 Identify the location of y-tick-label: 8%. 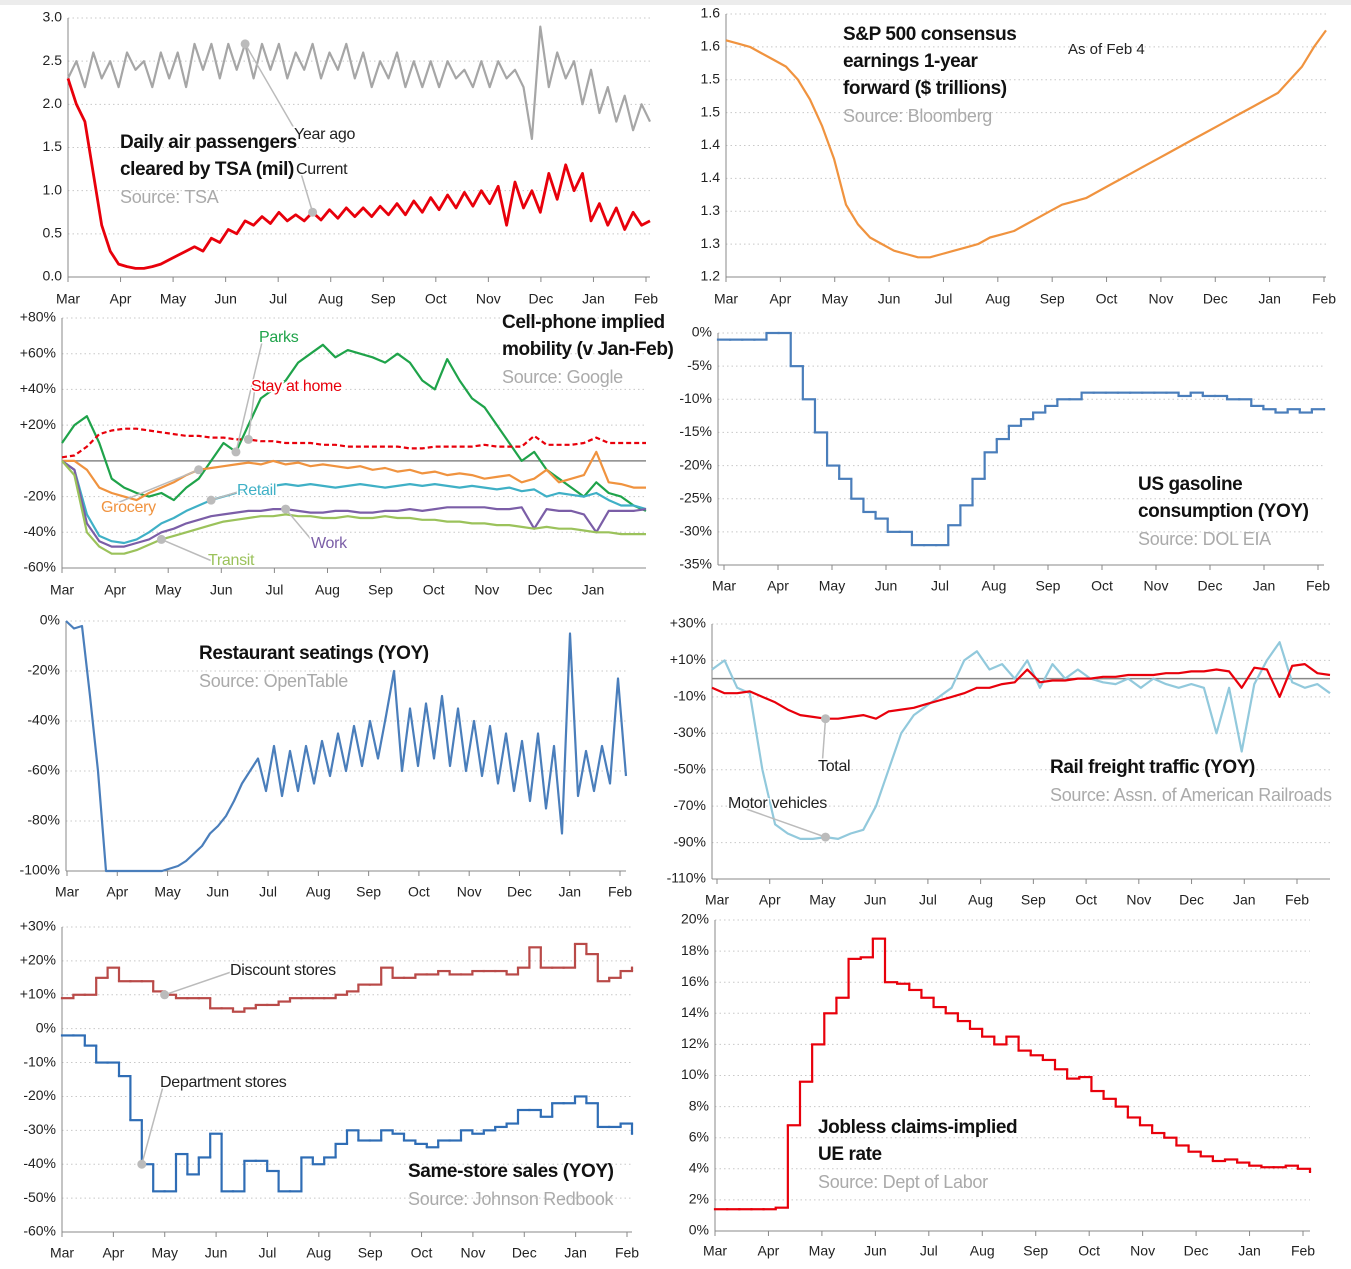
(699, 1105).